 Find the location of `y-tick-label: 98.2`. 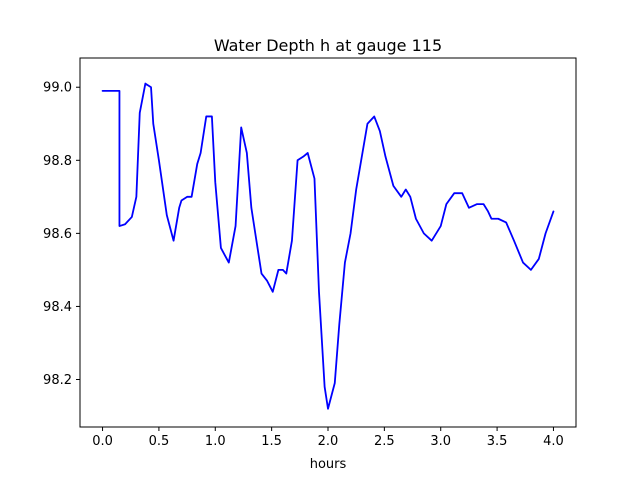

y-tick-label: 98.2 is located at coordinates (57, 380).